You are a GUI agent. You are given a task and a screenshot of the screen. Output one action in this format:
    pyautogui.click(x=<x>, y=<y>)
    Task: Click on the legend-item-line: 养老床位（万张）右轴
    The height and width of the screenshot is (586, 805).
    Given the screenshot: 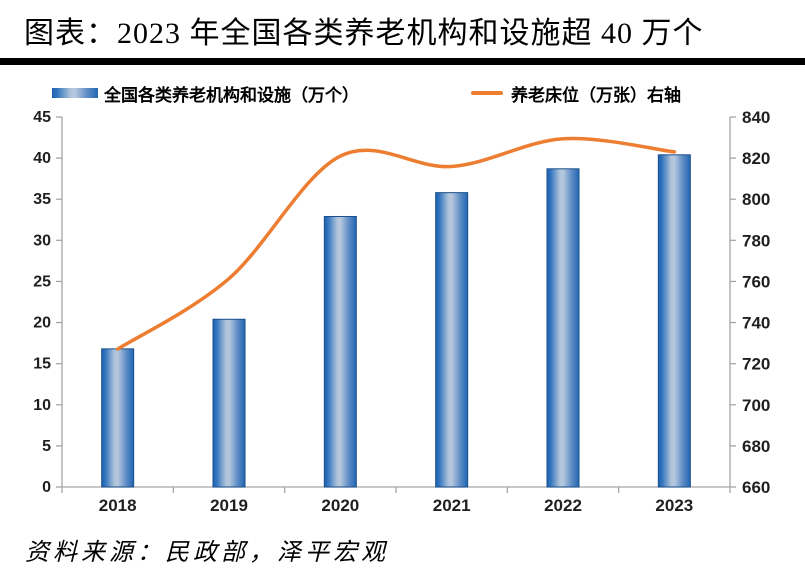 What is the action you would take?
    pyautogui.click(x=576, y=93)
    